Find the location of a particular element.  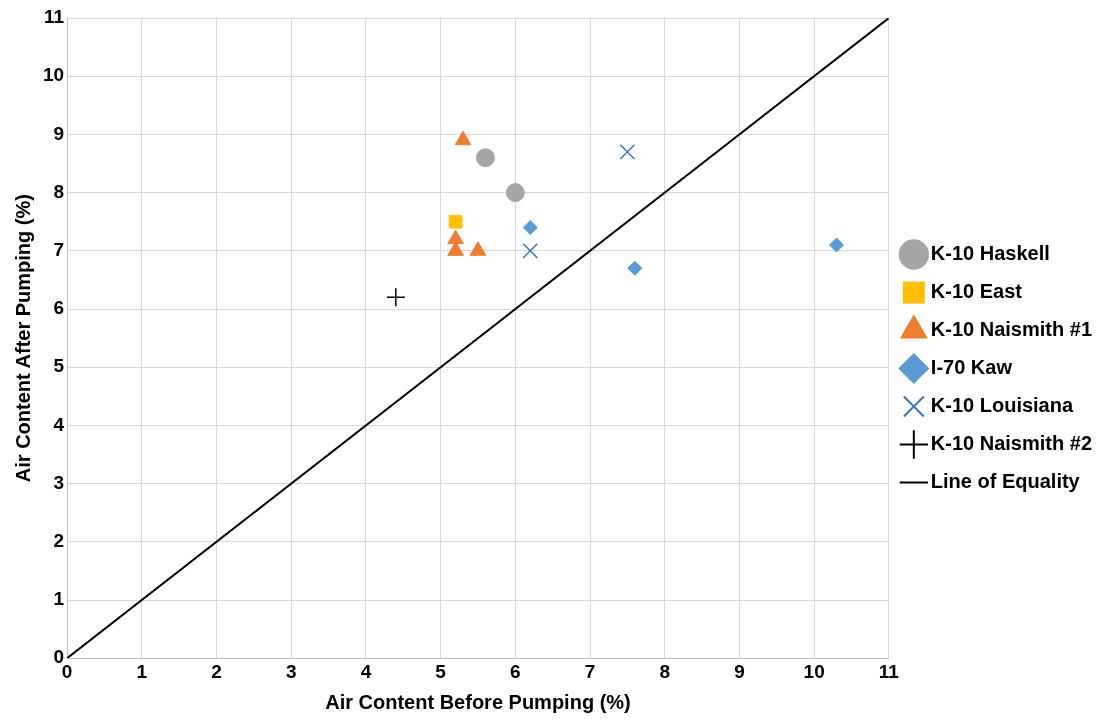

legend-label: K-10 Naismith #2 is located at coordinates (1011, 443).